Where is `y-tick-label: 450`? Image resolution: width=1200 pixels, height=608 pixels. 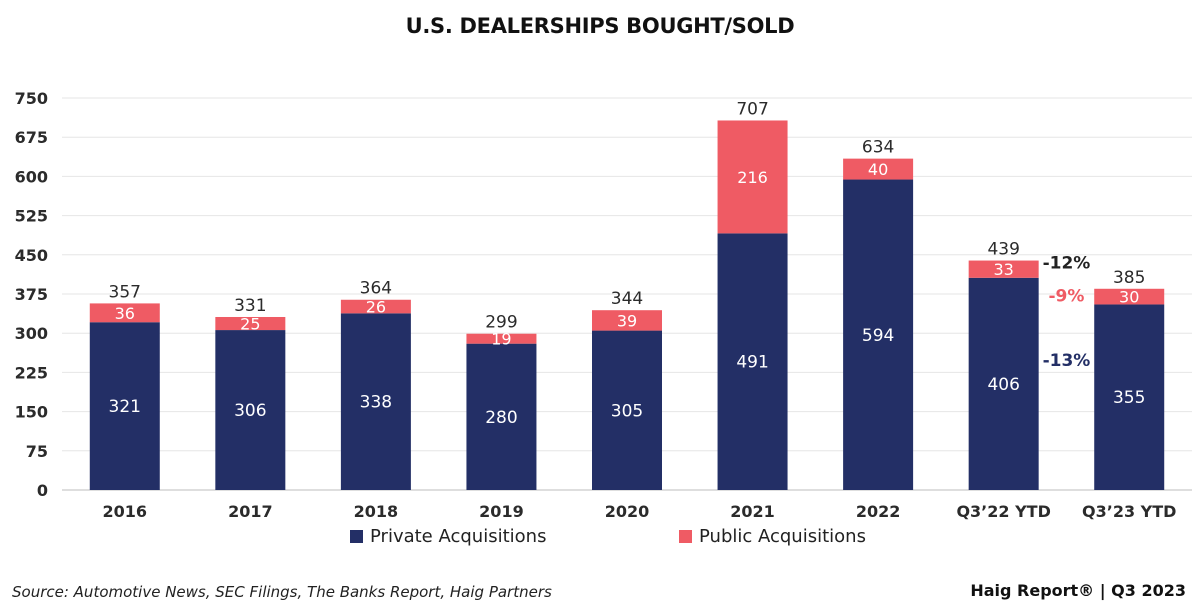 y-tick-label: 450 is located at coordinates (31, 255).